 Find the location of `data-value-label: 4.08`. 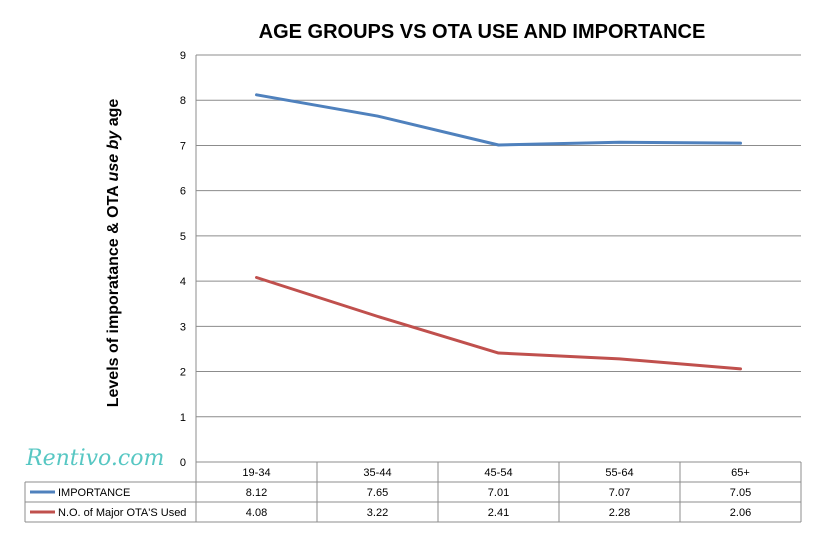

data-value-label: 4.08 is located at coordinates (256, 513).